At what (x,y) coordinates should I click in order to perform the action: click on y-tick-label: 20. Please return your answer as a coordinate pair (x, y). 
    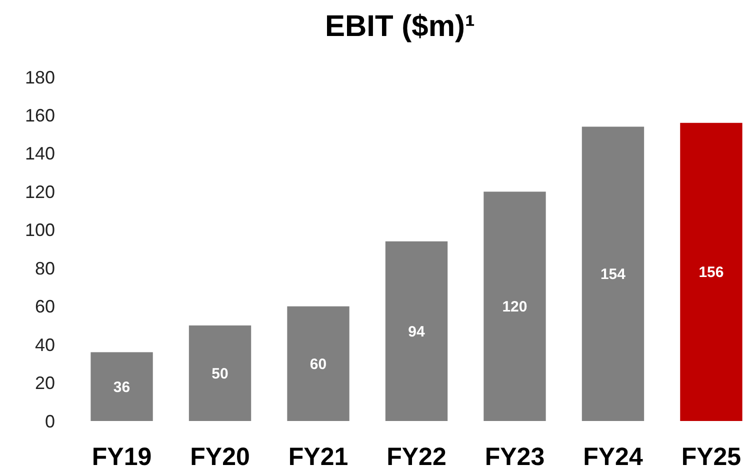
    Looking at the image, I should click on (44, 383).